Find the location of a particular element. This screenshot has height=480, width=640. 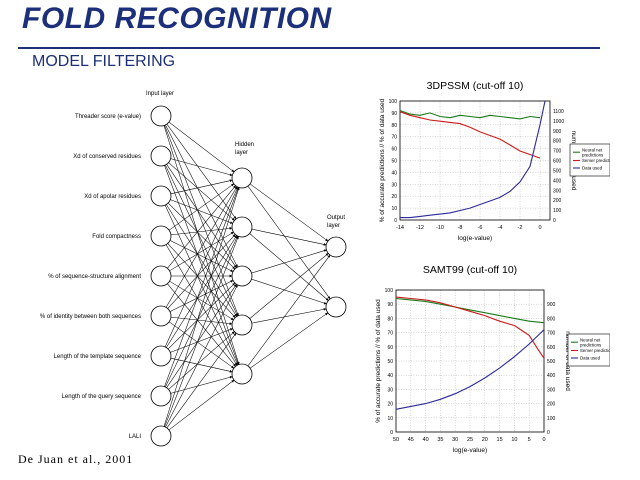

plot-frame is located at coordinates (475, 160).